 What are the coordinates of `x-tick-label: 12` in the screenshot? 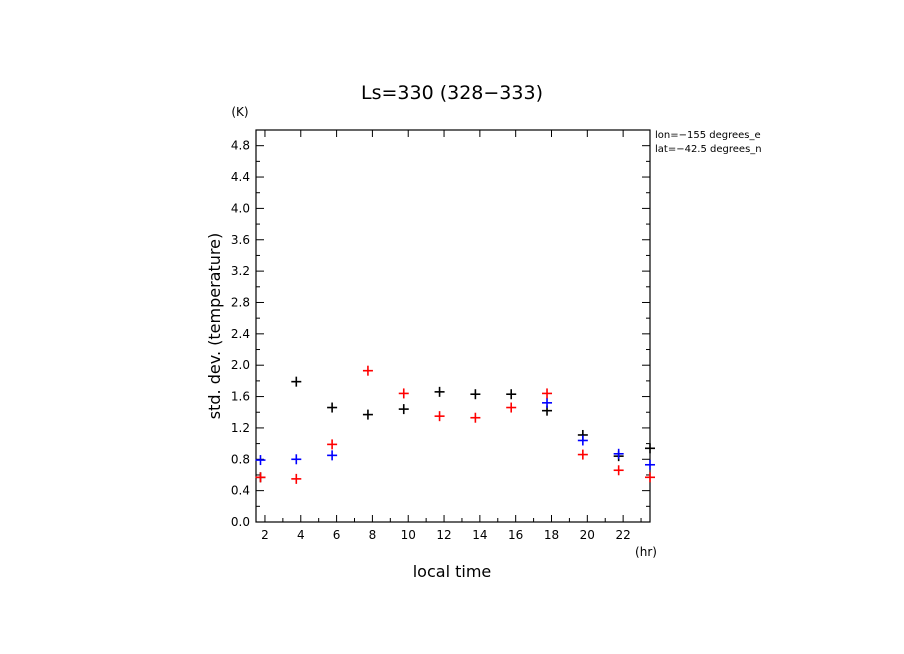 It's located at (443, 535).